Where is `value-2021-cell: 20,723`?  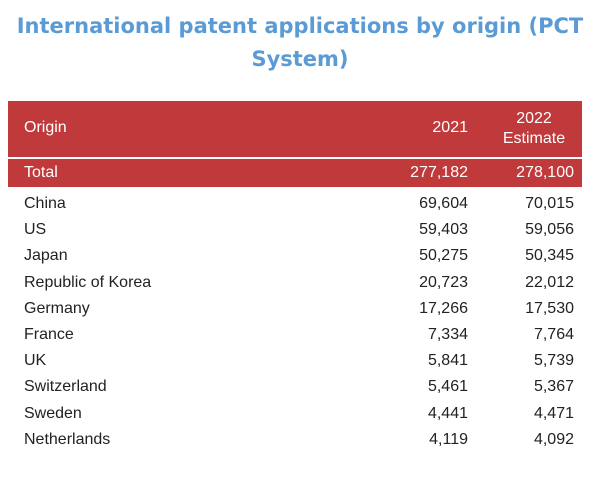
value-2021-cell: 20,723 is located at coordinates (443, 282).